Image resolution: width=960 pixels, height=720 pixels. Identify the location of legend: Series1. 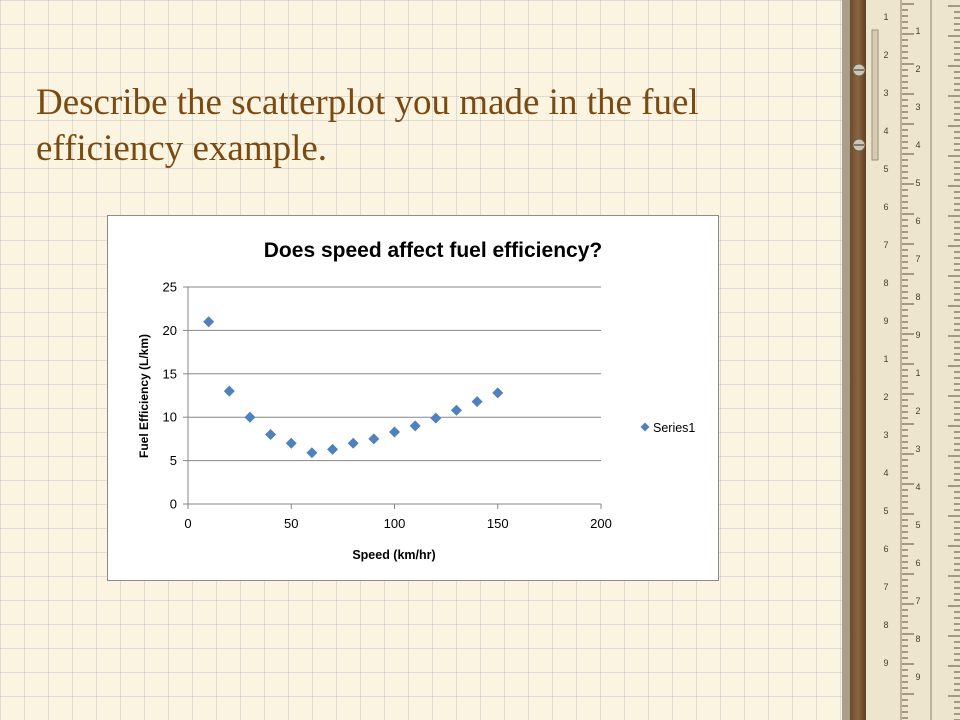
(667, 428).